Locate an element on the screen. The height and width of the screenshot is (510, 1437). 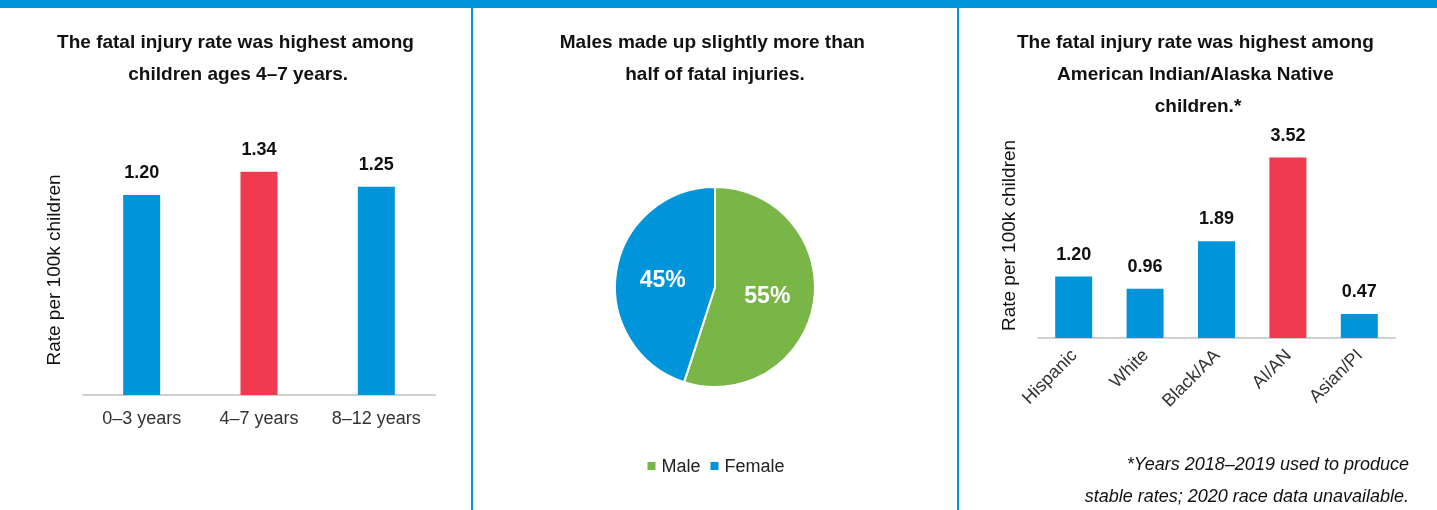
data-label: 1.34 is located at coordinates (259, 148).